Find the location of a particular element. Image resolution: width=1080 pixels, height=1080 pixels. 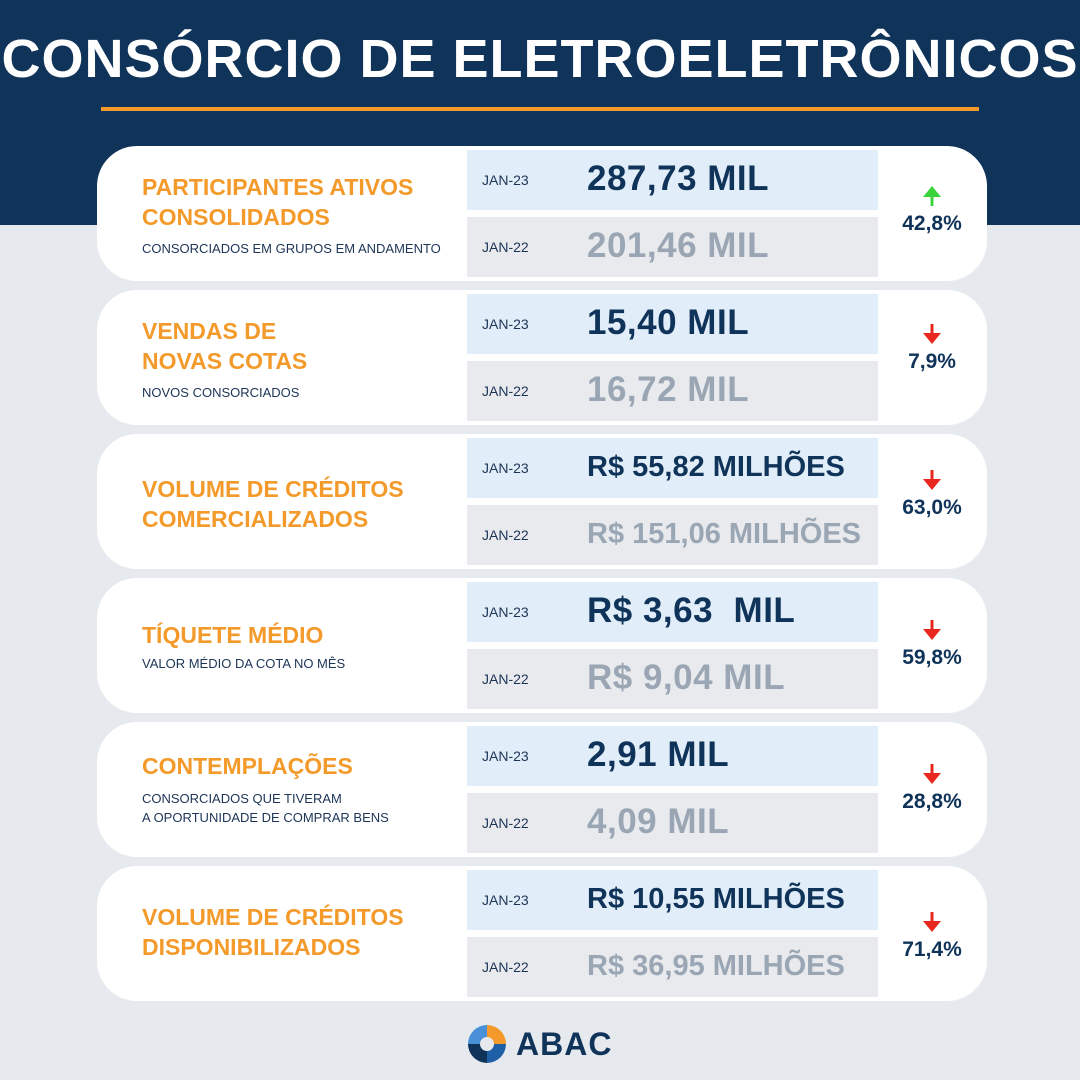

change-percent: 59,8% is located at coordinates (932, 657).